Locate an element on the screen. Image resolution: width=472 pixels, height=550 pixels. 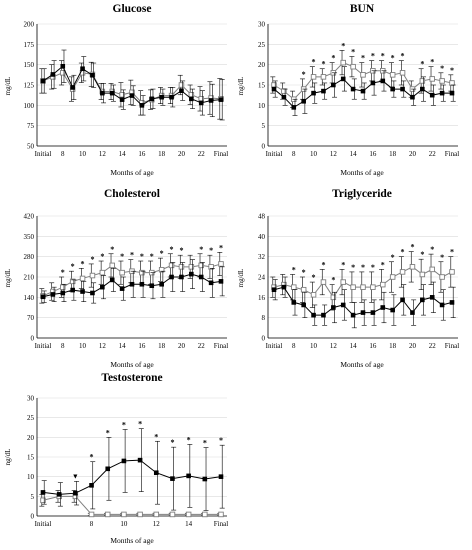
y-tick-label: 50 is located at coordinates (31, 147).